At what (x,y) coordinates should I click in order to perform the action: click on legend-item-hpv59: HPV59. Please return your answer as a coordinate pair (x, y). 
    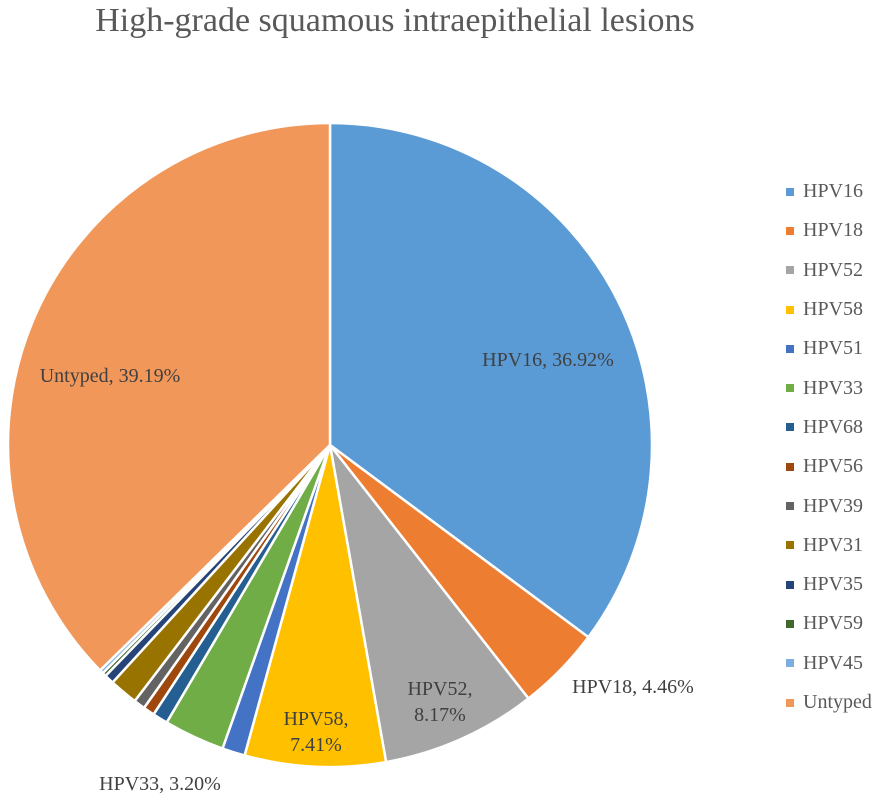
    Looking at the image, I should click on (829, 623).